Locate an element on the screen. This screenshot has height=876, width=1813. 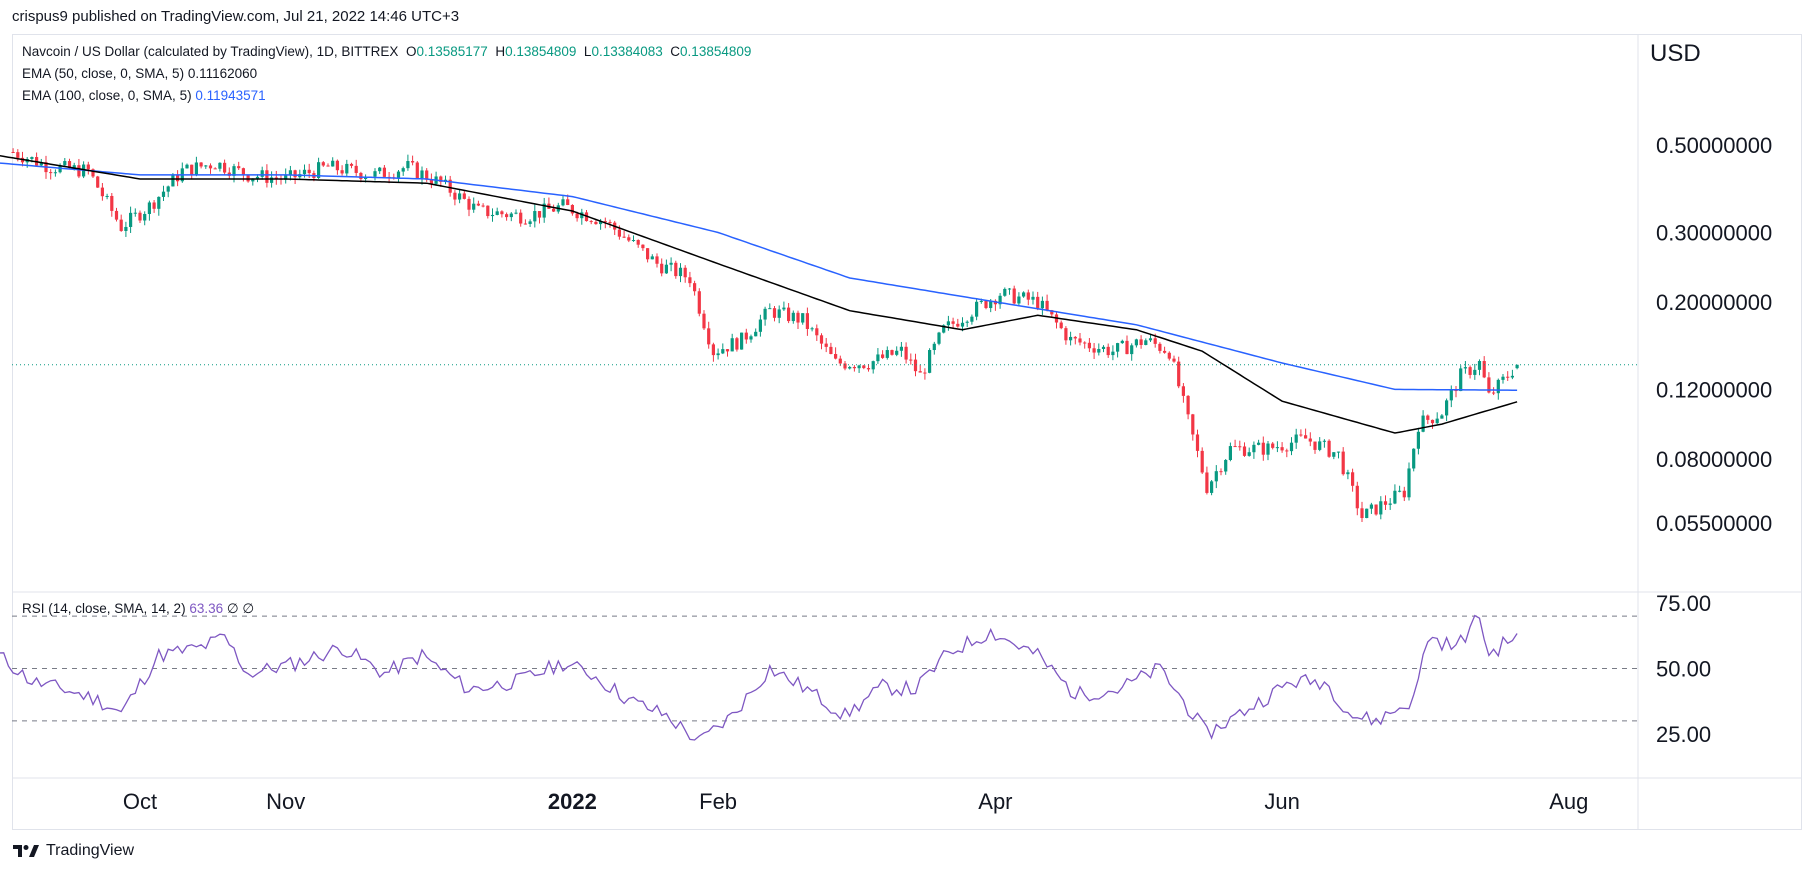
tradingview-footer: TradingView is located at coordinates (73, 851).